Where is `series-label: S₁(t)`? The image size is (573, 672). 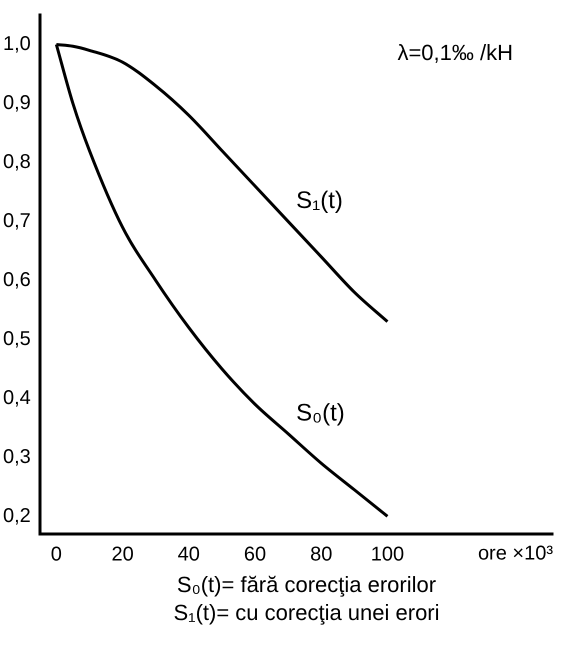 series-label: S₁(t) is located at coordinates (319, 200).